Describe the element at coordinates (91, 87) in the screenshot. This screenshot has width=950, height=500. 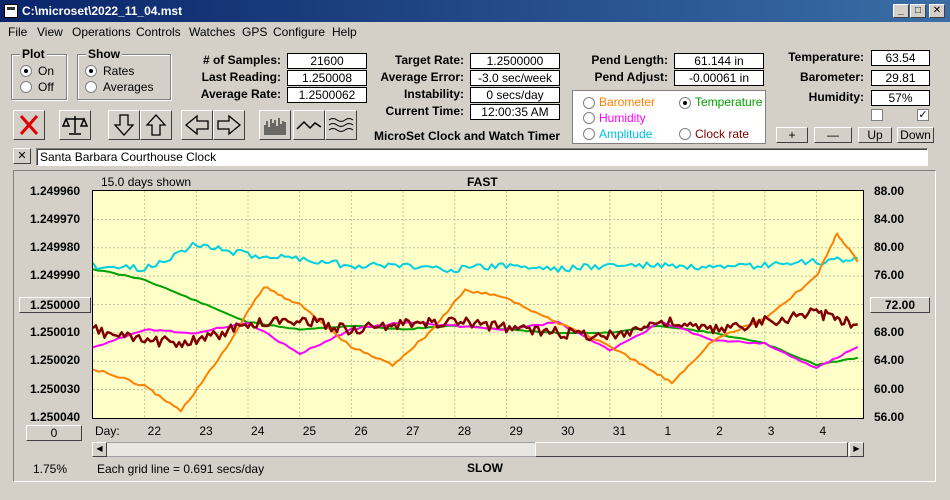
I see `show-averages-radio` at that location.